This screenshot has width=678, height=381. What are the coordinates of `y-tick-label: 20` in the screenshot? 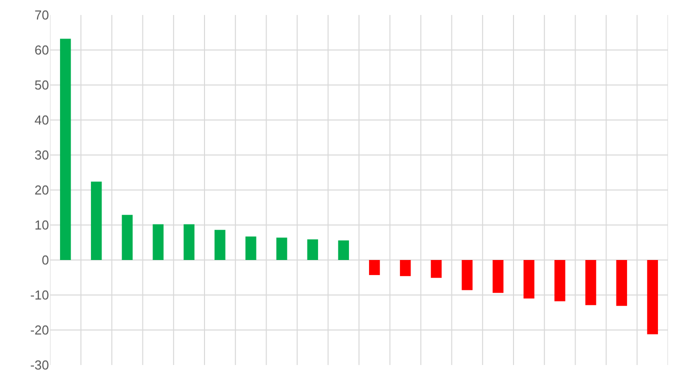 It's located at (41, 190).